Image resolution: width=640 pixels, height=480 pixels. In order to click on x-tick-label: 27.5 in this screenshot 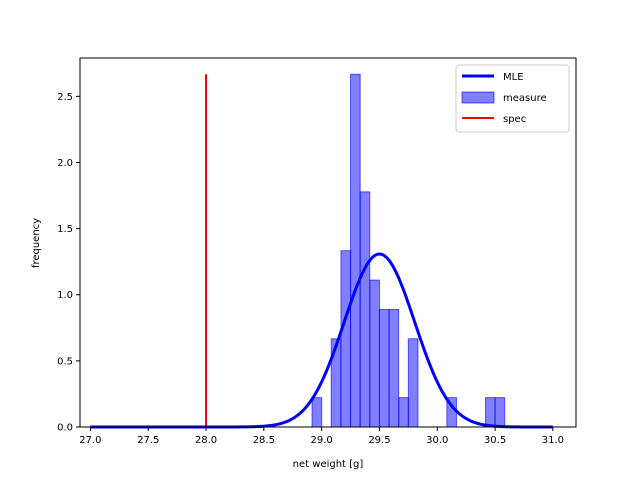, I will do `click(148, 440)`.